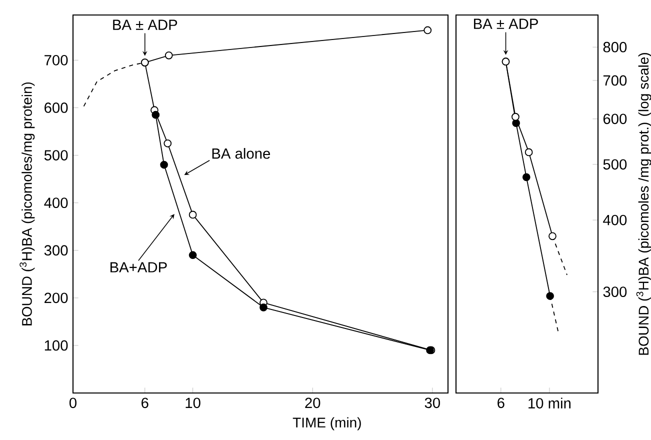 Image resolution: width=651 pixels, height=440 pixels. What do you see at coordinates (615, 47) in the screenshot?
I see `y-tick-label: 800` at bounding box center [615, 47].